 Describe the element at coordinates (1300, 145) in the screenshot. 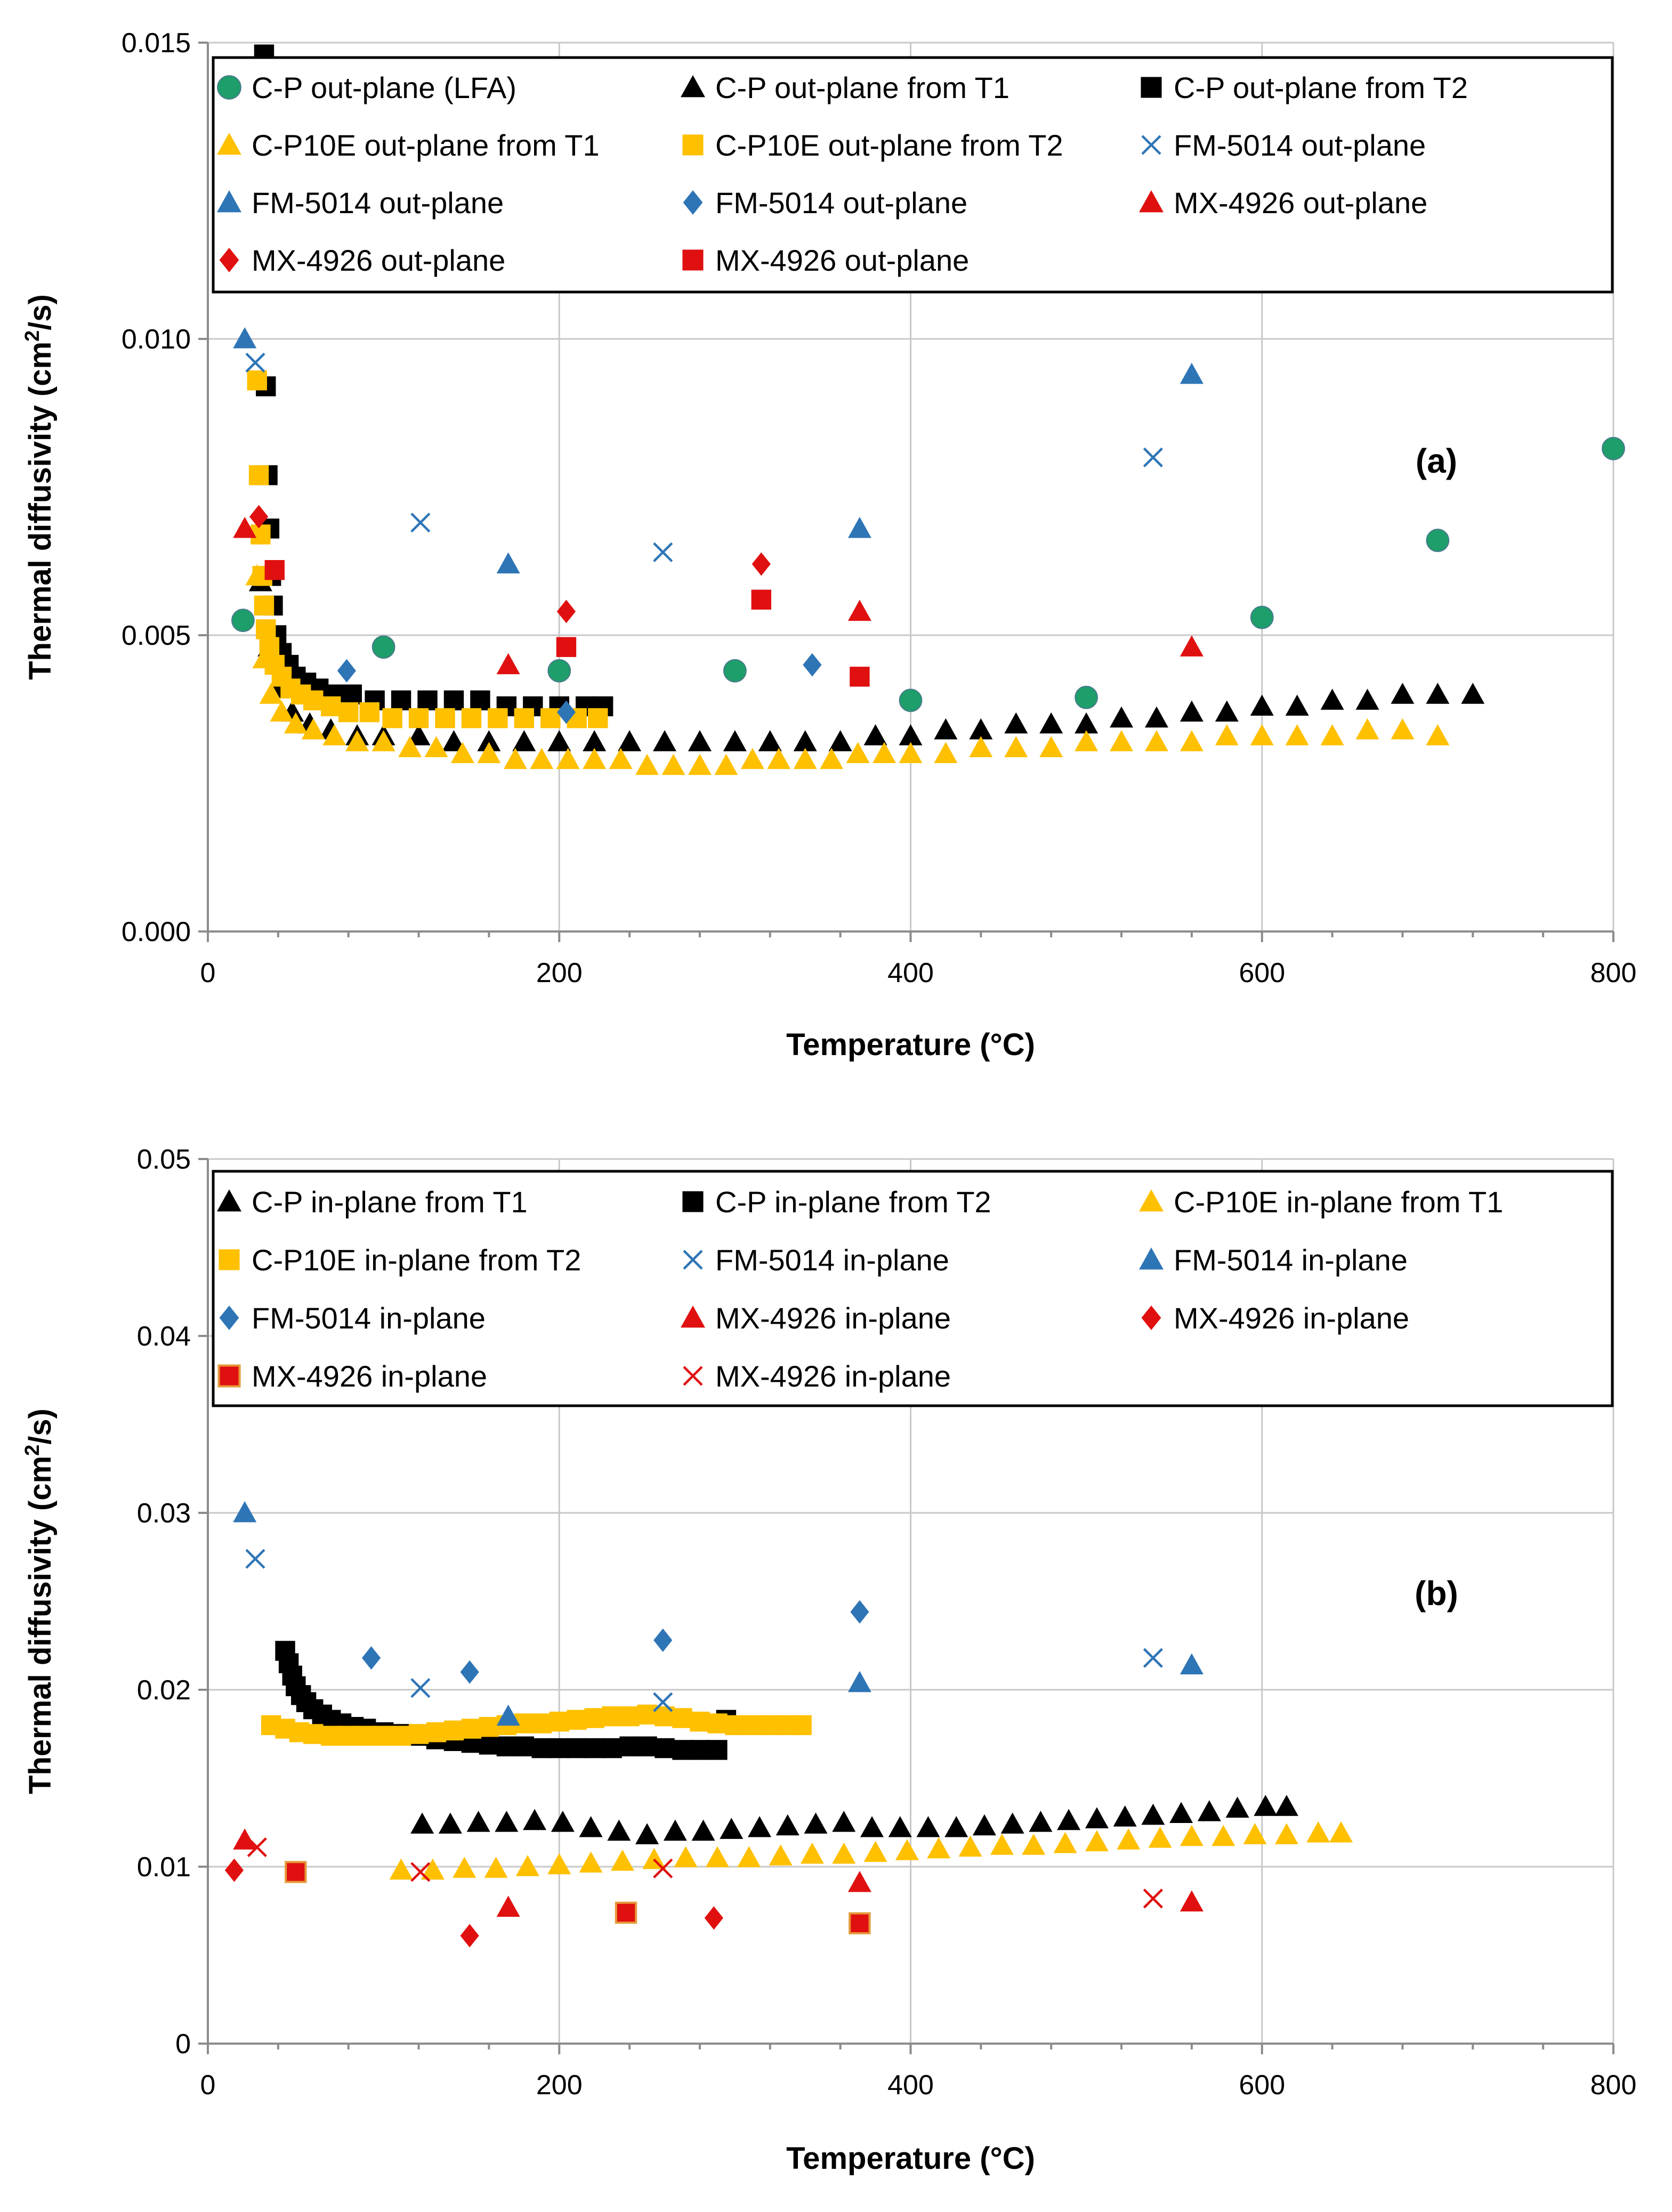

I see `legend-label: FM-5014 out-plane` at that location.